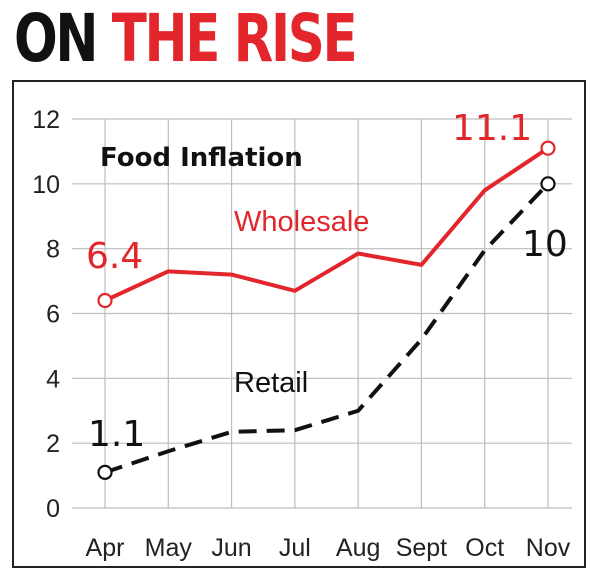 The width and height of the screenshot is (600, 580). I want to click on marker-wholesale-nov, so click(548, 148).